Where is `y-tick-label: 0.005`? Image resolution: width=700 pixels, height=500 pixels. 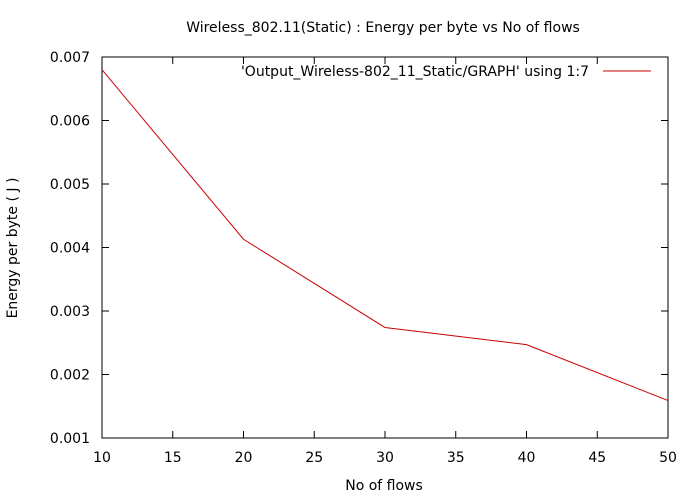
y-tick-label: 0.005 is located at coordinates (70, 185).